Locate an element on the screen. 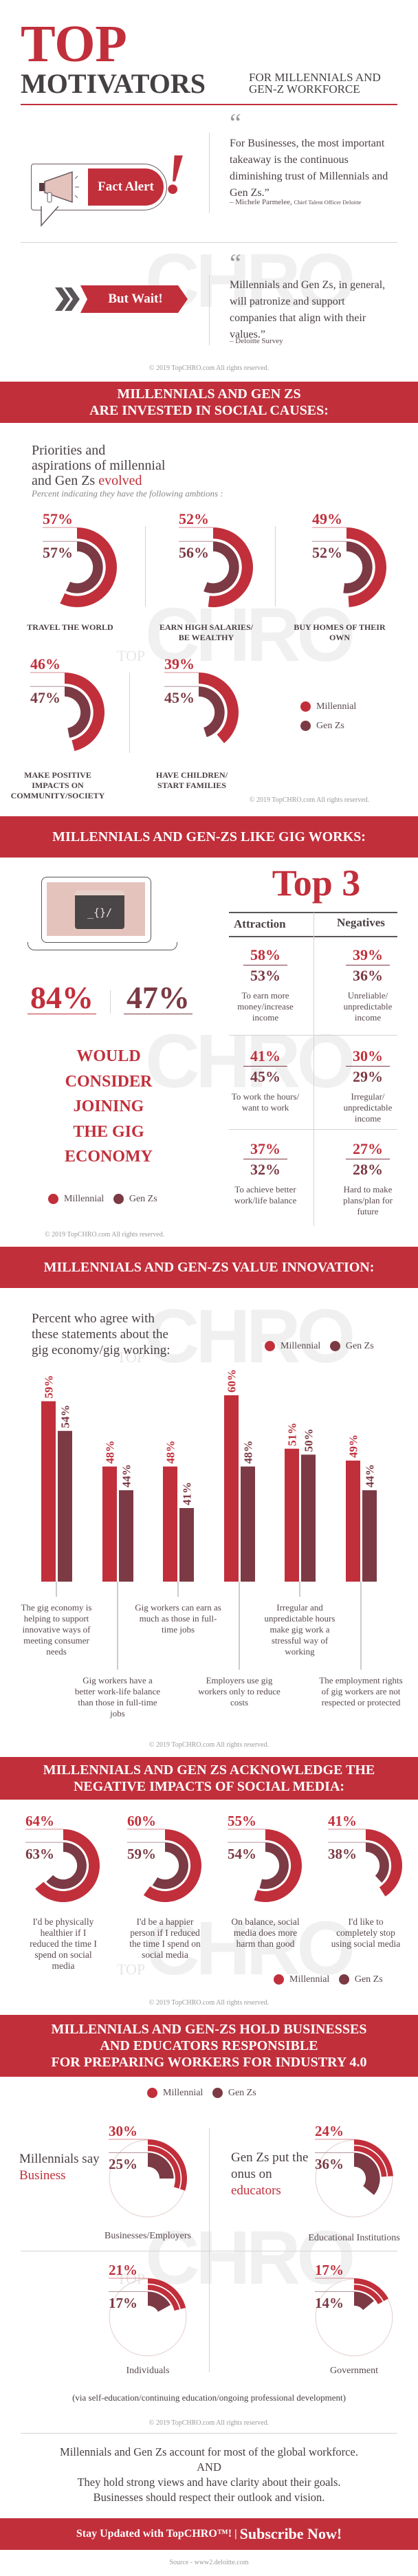  millennial-percent: 39% is located at coordinates (180, 664).